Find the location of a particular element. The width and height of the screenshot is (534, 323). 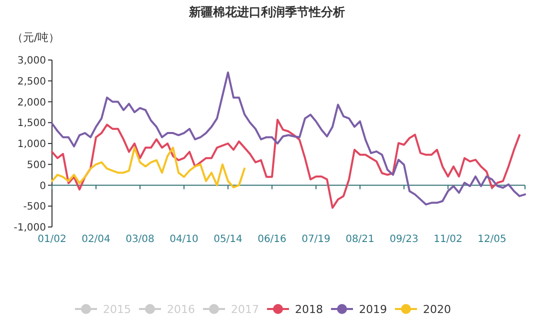

y-tick-label: 0 is located at coordinates (43, 186).